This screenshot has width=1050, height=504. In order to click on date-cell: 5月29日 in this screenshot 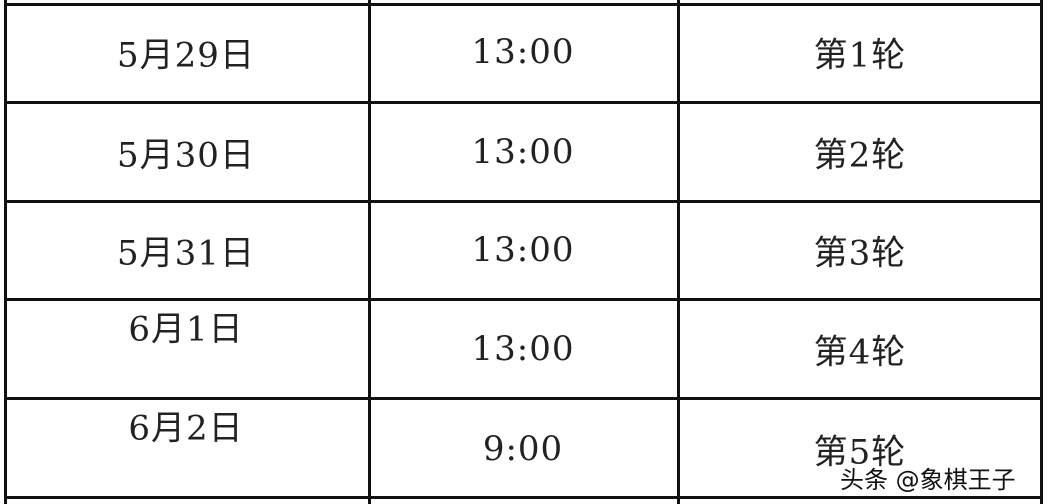, I will do `click(186, 55)`.